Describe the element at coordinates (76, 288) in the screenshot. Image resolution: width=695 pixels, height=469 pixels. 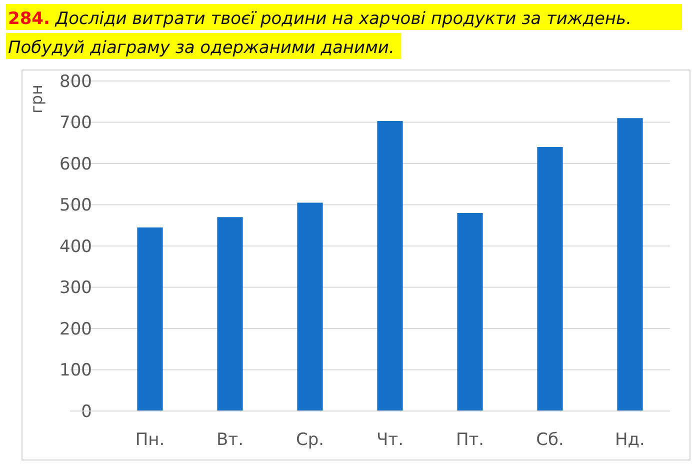
I see `y-tick-label: 300` at that location.